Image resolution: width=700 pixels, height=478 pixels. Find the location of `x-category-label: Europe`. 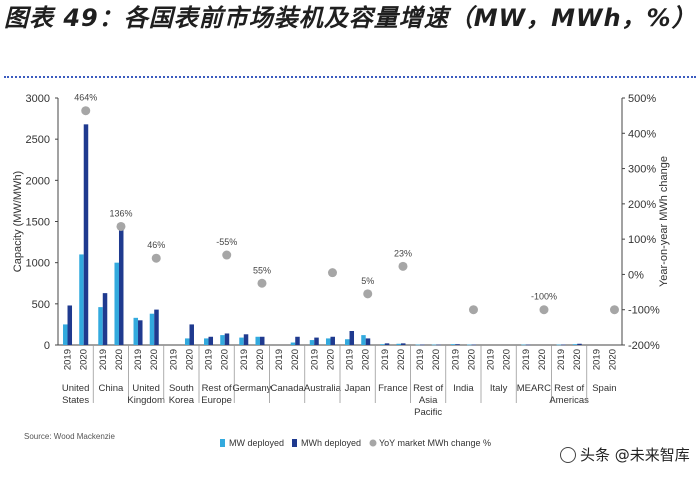

x-category-label: Europe is located at coordinates (216, 400).